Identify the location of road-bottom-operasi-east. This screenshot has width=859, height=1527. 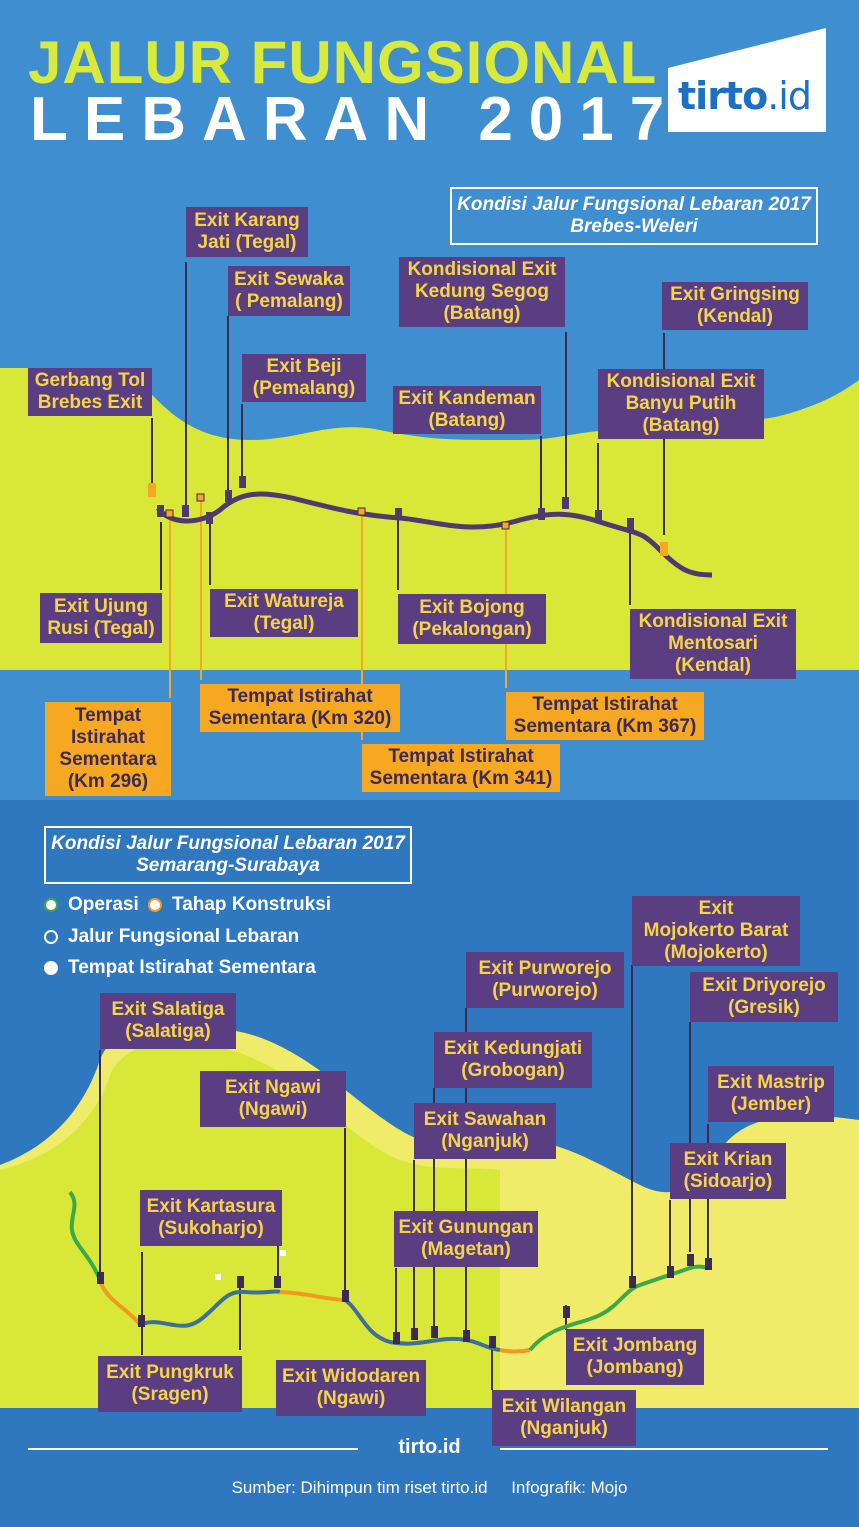
(620, 1308).